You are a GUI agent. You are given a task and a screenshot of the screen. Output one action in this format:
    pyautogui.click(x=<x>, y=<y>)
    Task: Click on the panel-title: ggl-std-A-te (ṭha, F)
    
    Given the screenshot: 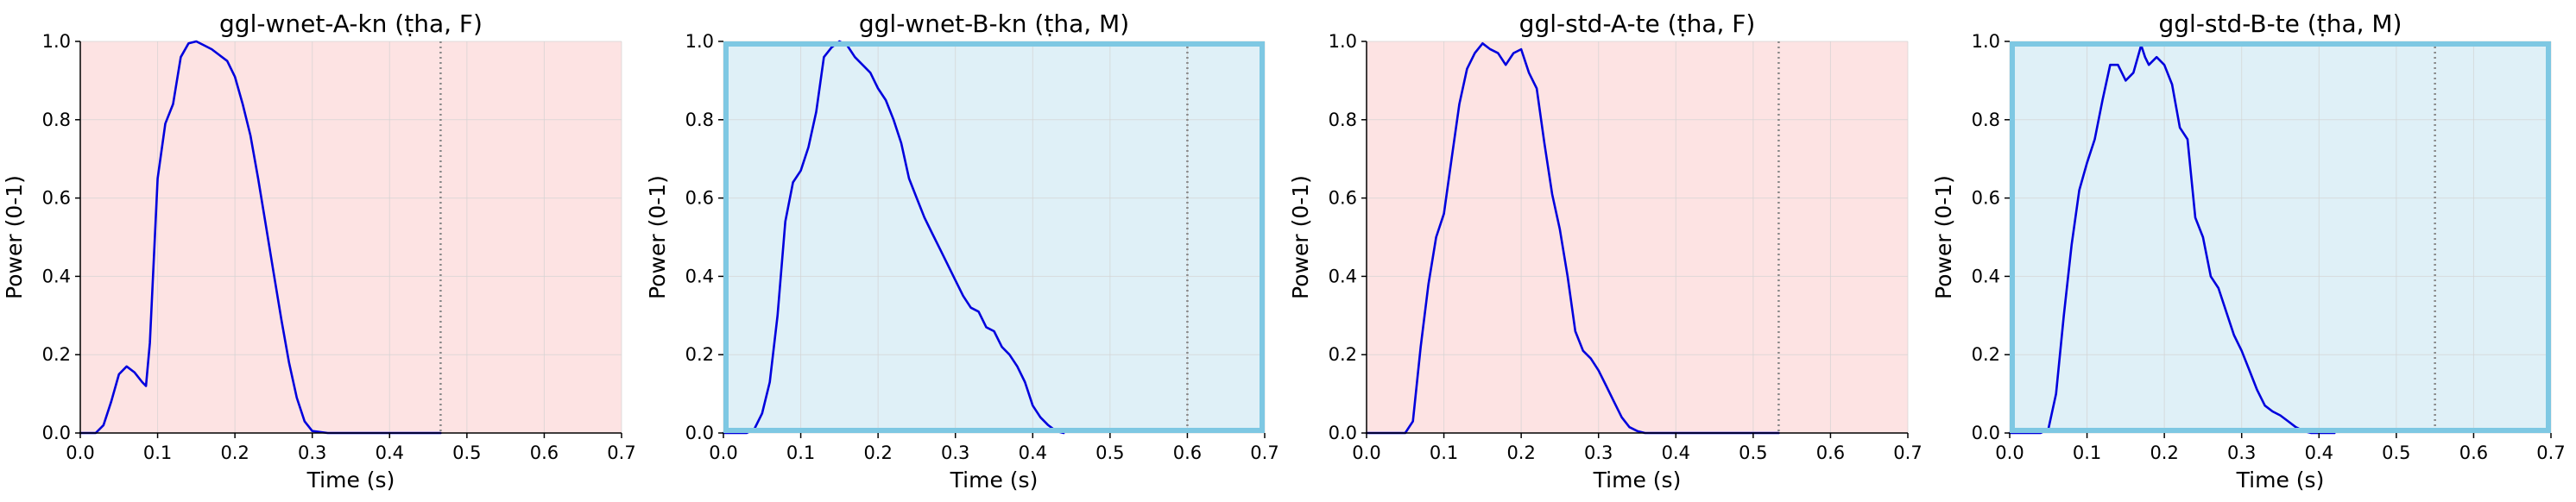 What is the action you would take?
    pyautogui.click(x=1637, y=23)
    